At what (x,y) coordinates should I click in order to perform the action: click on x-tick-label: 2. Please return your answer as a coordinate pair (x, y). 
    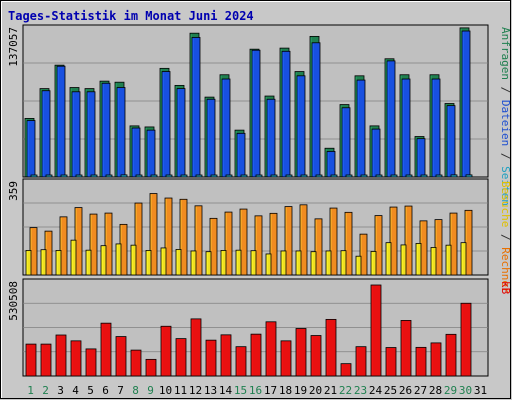
    Looking at the image, I should click on (45, 390).